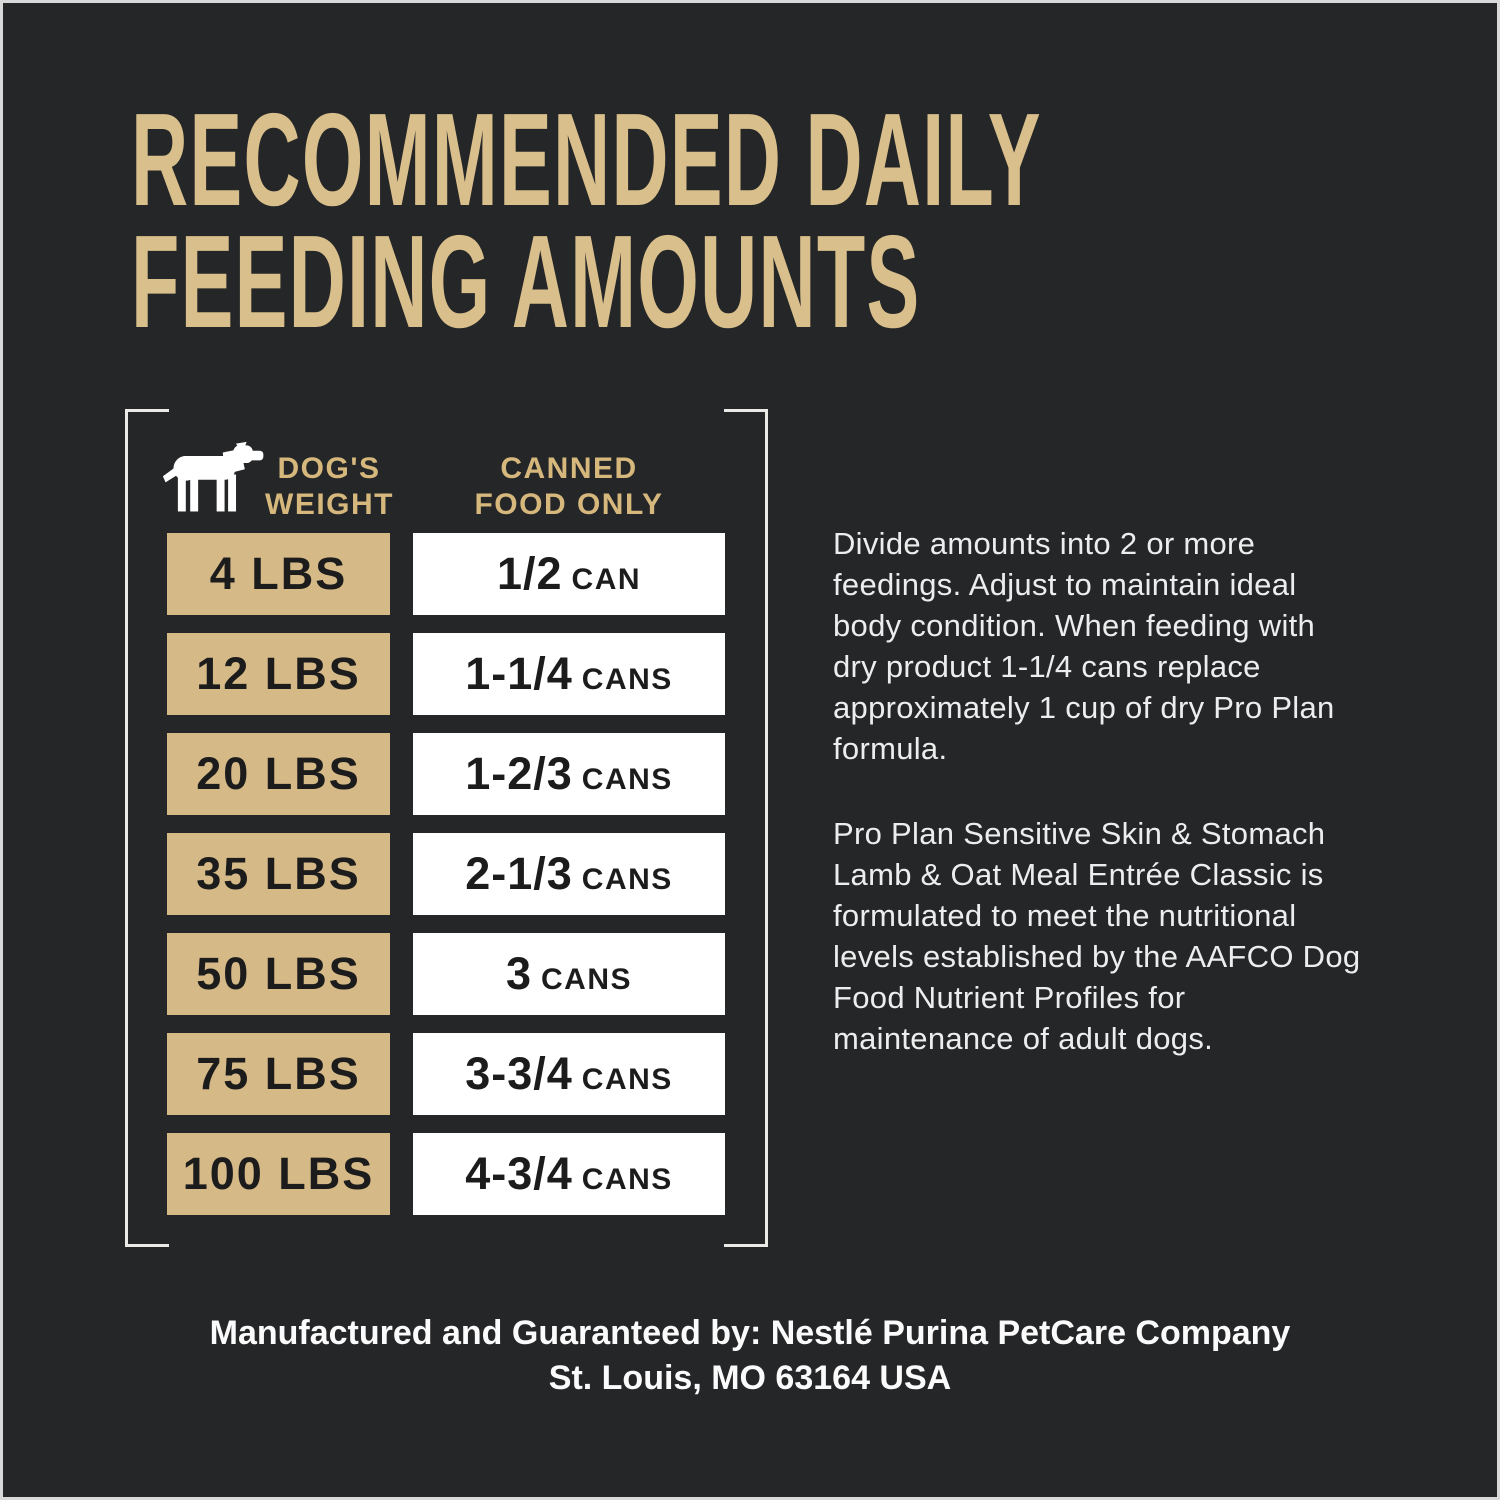  I want to click on amount-cell: 1-2/3 CANS, so click(569, 774).